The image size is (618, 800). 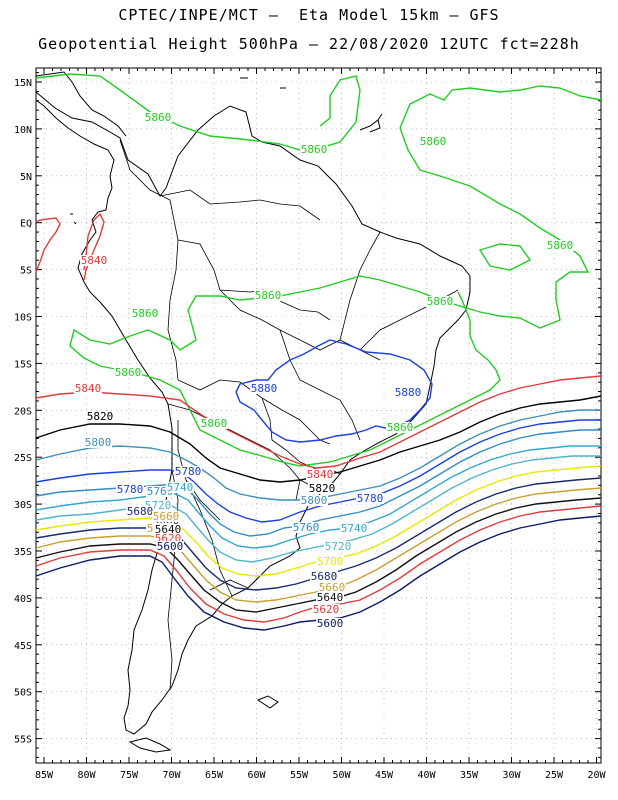 What do you see at coordinates (23, 552) in the screenshot?
I see `lat-label: 35S` at bounding box center [23, 552].